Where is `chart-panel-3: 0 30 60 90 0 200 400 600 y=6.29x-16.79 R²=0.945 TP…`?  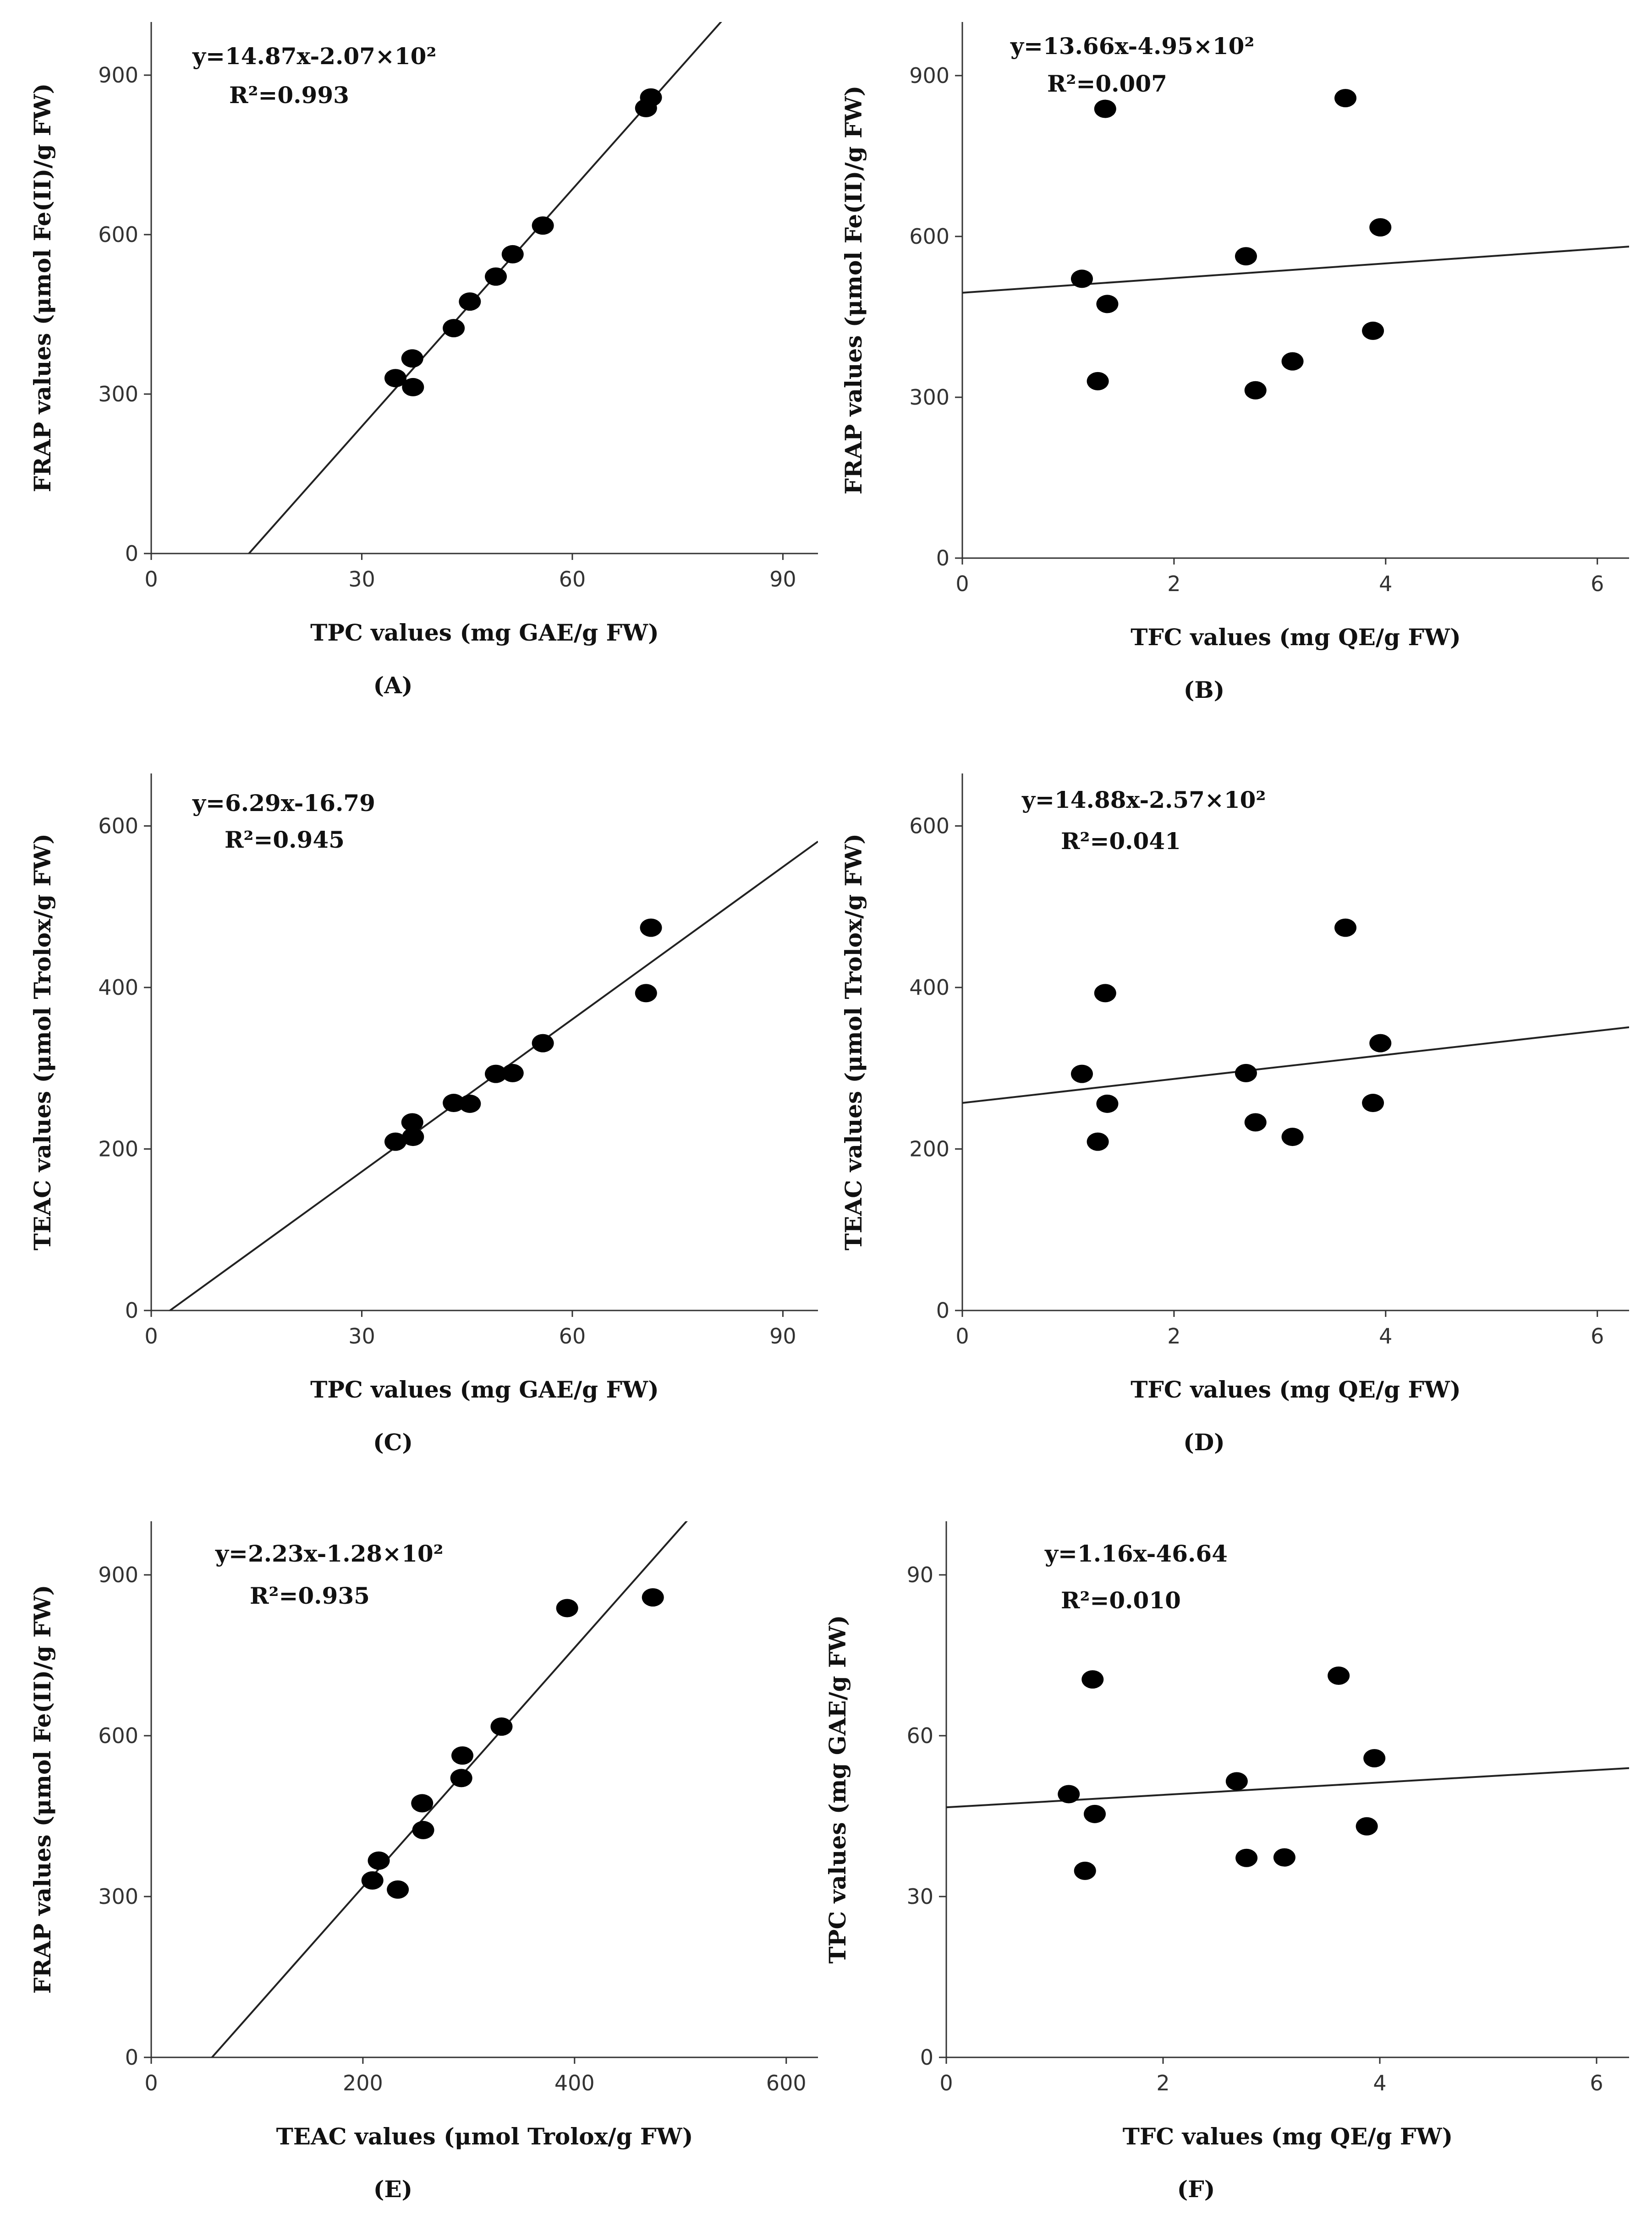
chart-panel-3: 0 30 60 90 0 200 400 600 y=6.29x-16.79 R²=0.945 TP… is located at coordinates (424, 1114).